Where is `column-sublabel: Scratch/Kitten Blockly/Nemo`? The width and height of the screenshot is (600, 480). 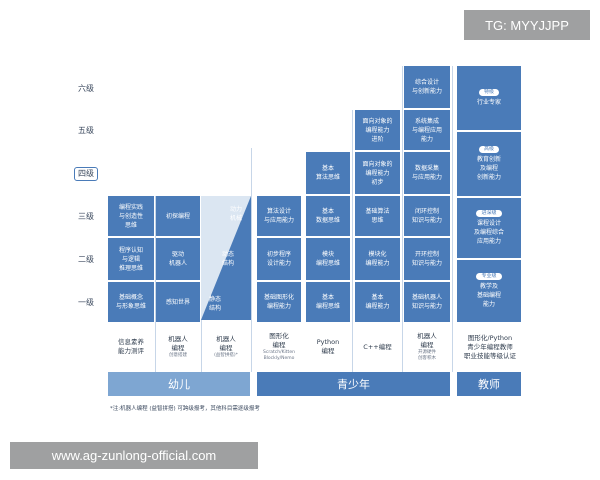 column-sublabel: Scratch/Kitten Blockly/Nemo is located at coordinates (279, 355).